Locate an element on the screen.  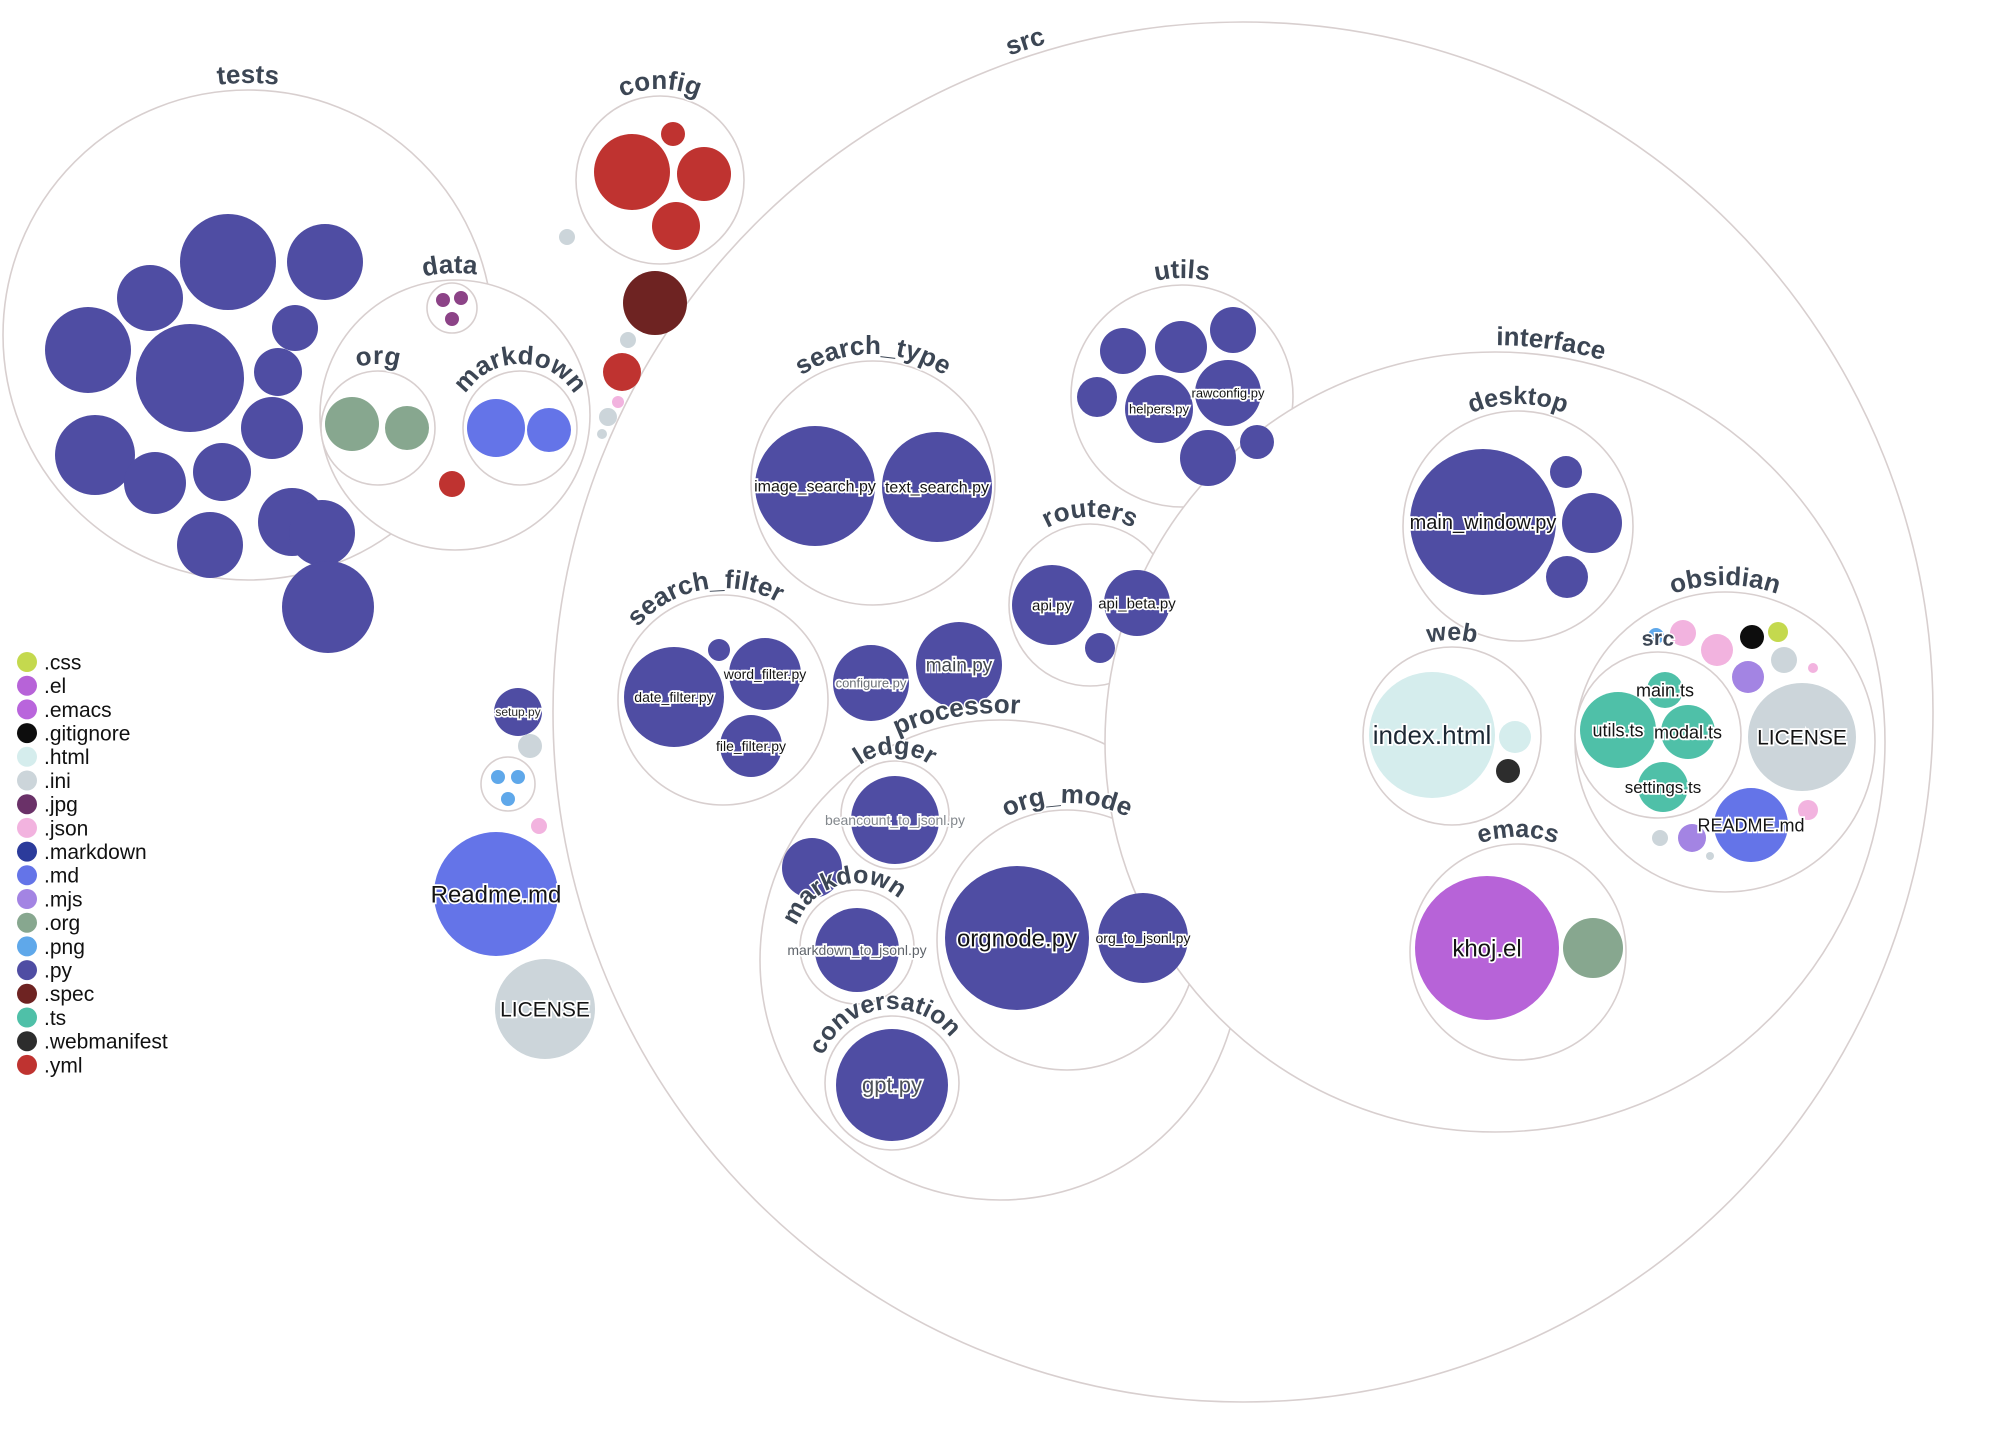
folder-label-tests: tests is located at coordinates (247, 75).